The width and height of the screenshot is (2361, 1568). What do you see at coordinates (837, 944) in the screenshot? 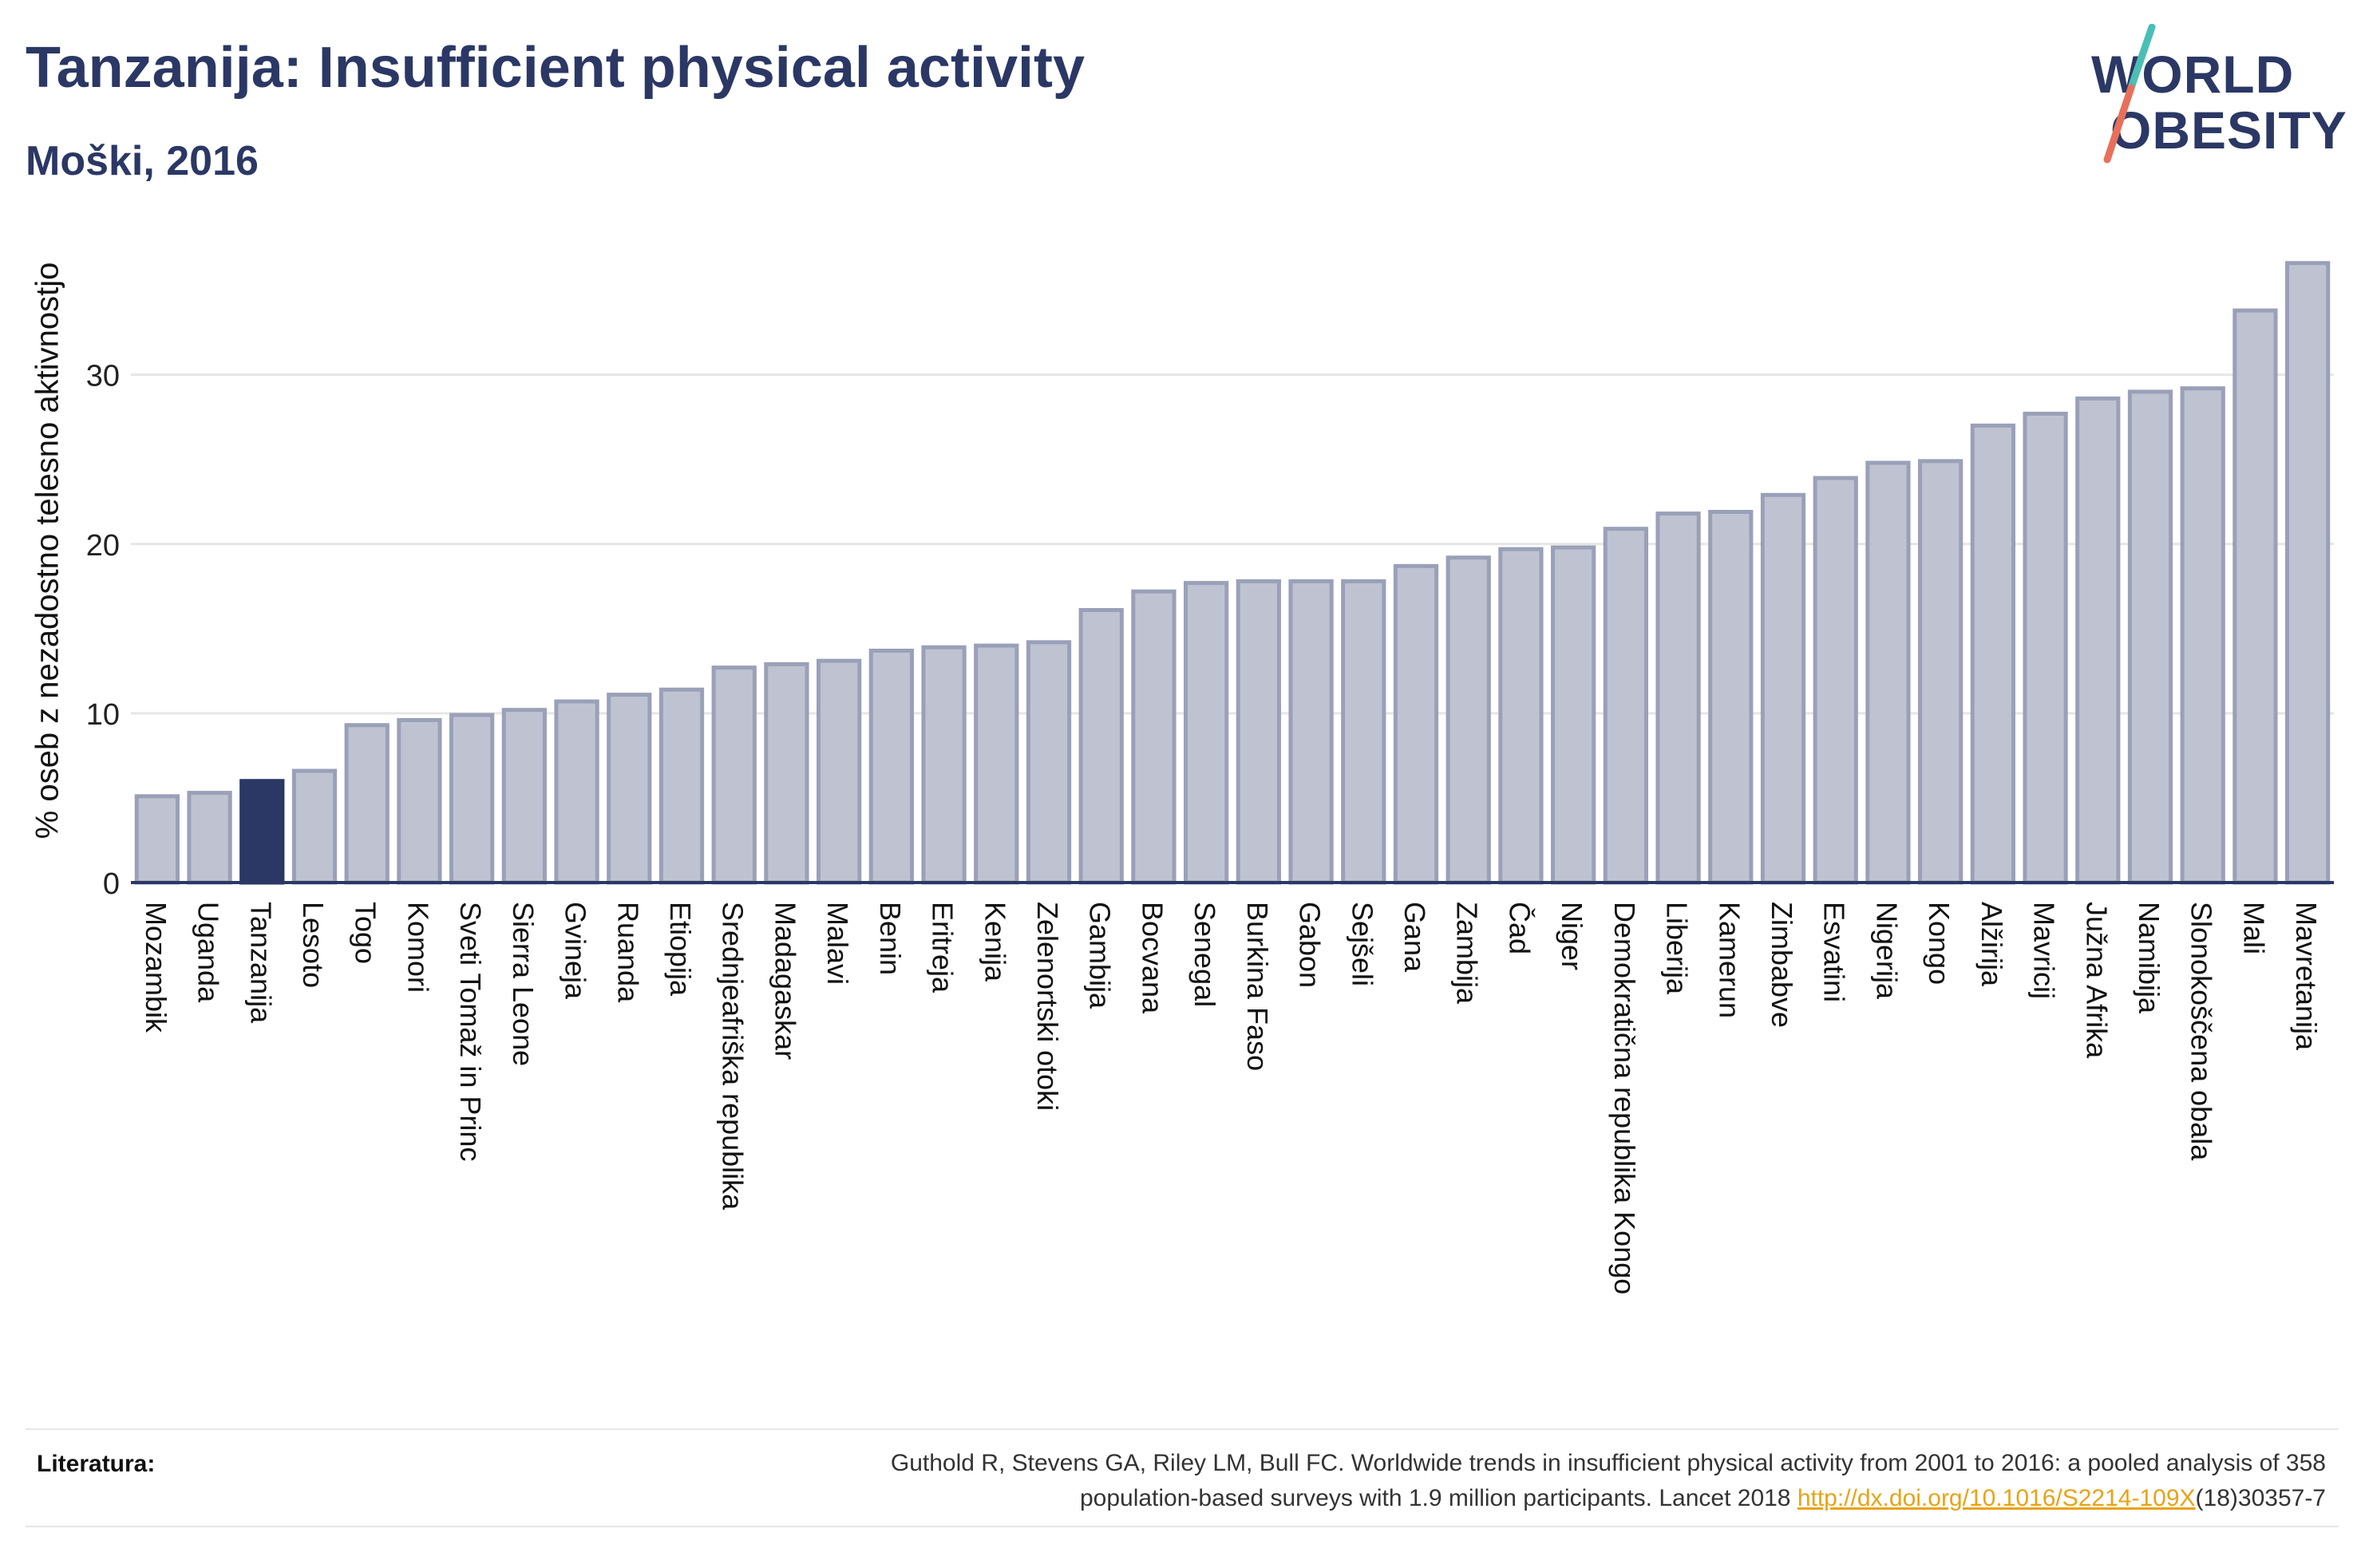
I see `x-tick-label: Malavi` at bounding box center [837, 944].